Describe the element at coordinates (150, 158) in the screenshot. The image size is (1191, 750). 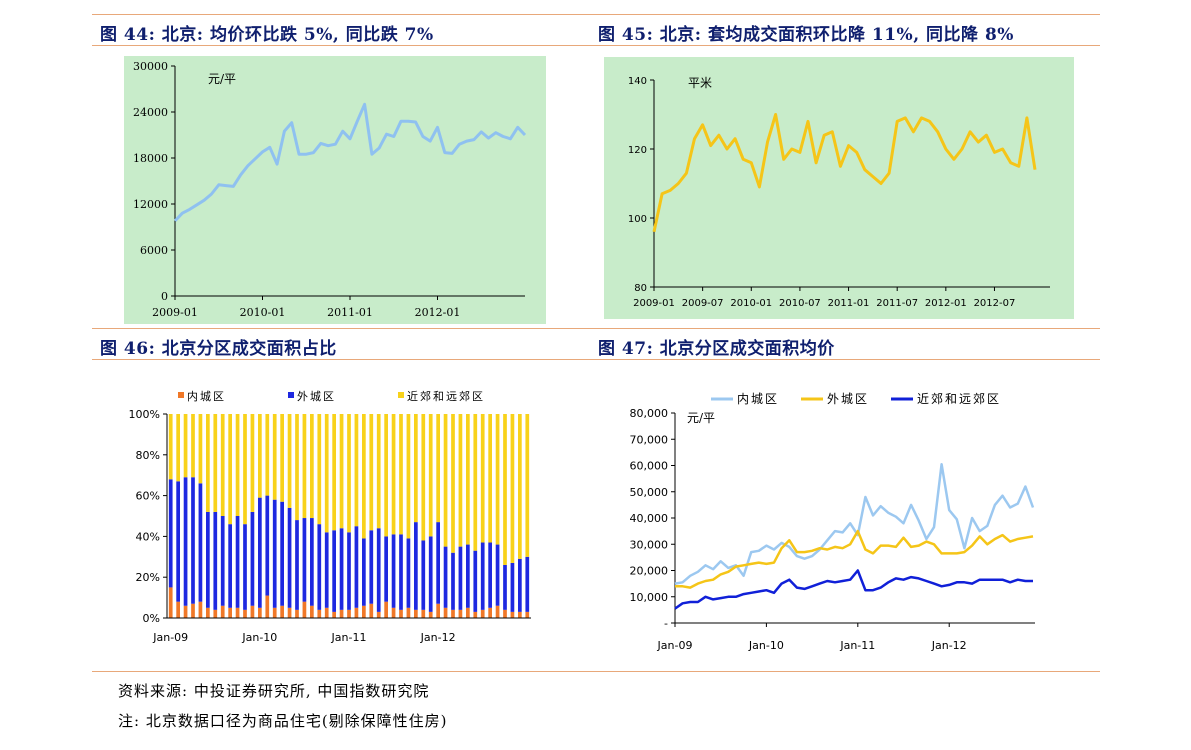
I see `y-tick-label: 18000` at that location.